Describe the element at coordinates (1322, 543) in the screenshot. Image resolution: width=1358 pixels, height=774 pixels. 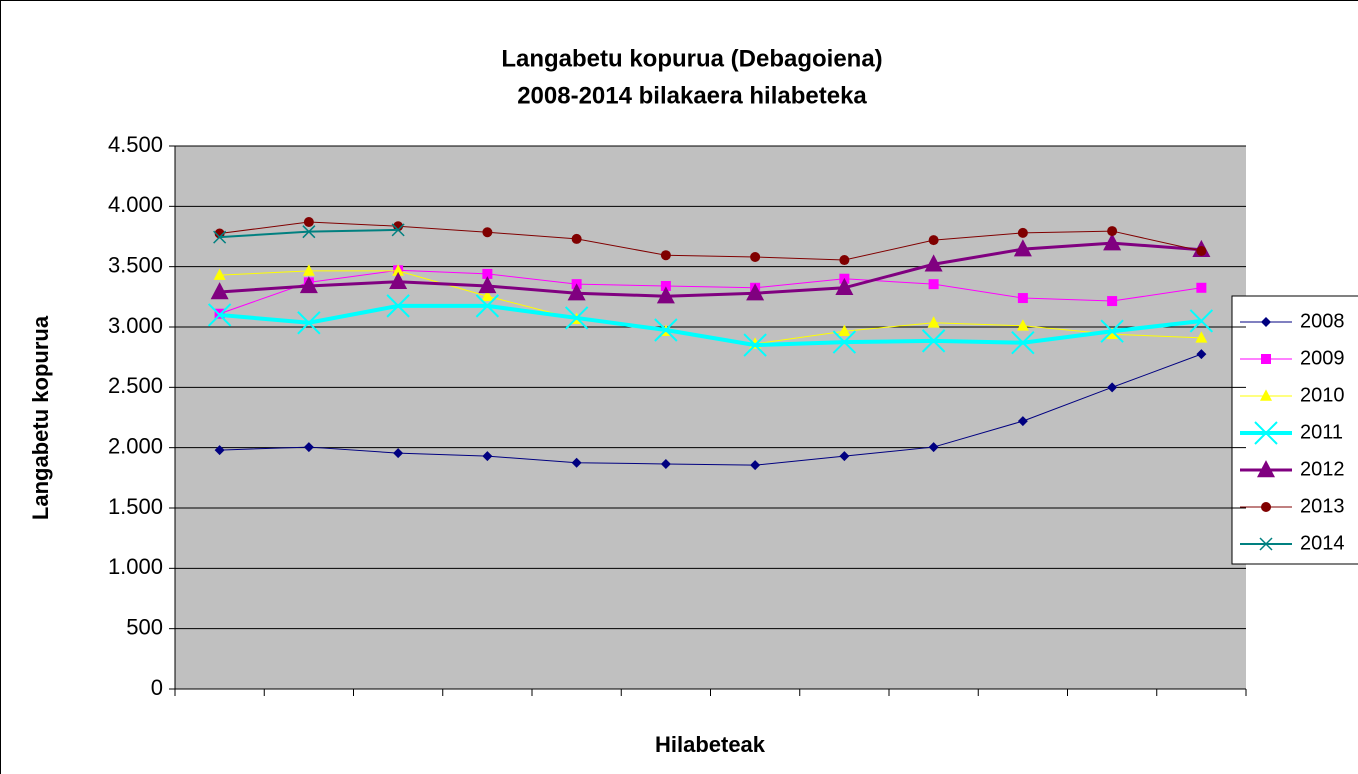
I see `legend-label: 2014` at that location.